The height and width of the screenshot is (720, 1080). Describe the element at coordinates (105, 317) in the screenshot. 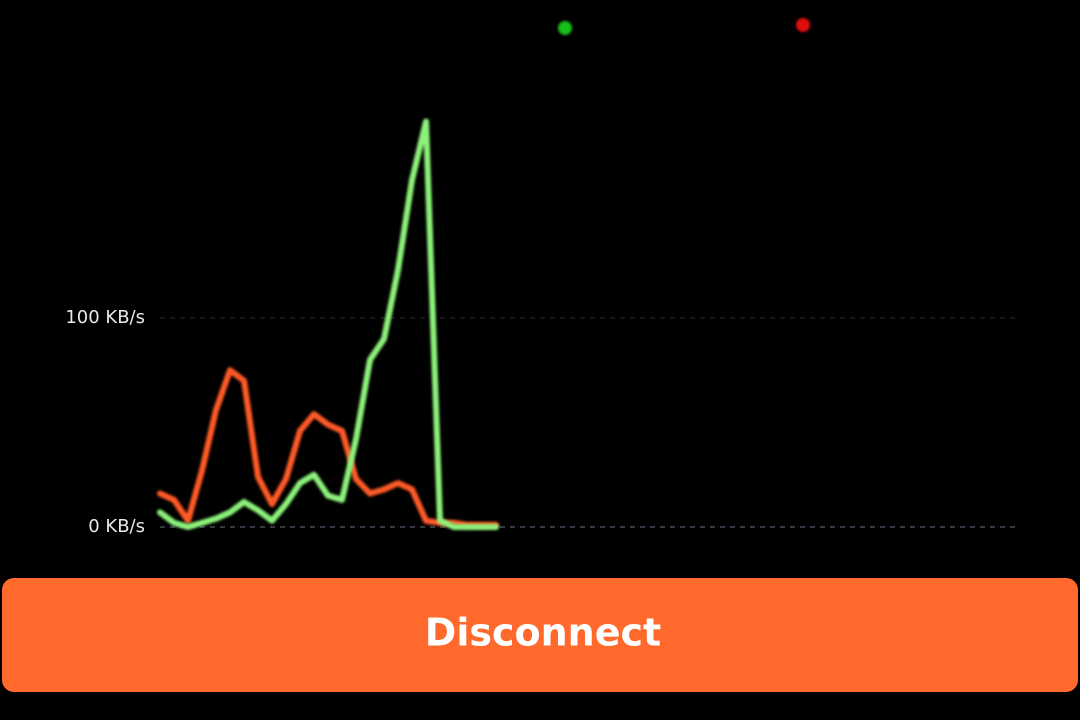

I see `y-tick-label: 100 KB/s` at that location.